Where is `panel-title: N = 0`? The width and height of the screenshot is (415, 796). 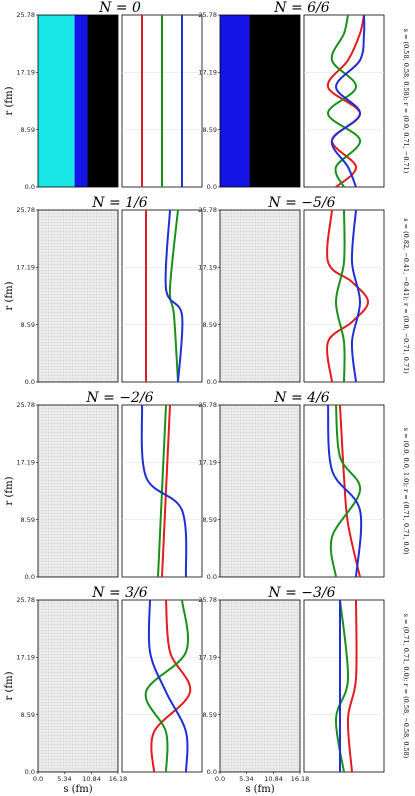 panel-title: N = 0 is located at coordinates (119, 8).